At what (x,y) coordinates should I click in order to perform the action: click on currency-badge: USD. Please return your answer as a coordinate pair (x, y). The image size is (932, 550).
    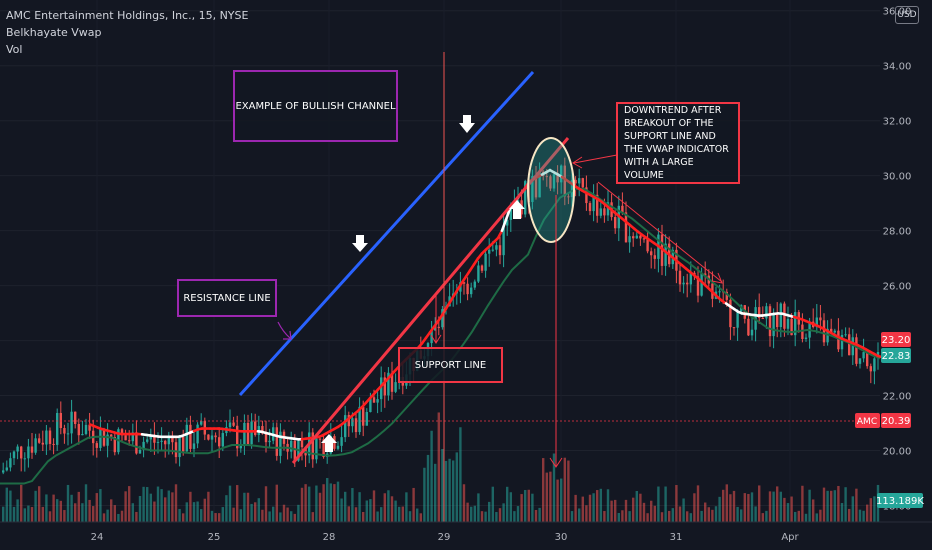
    Looking at the image, I should click on (907, 15).